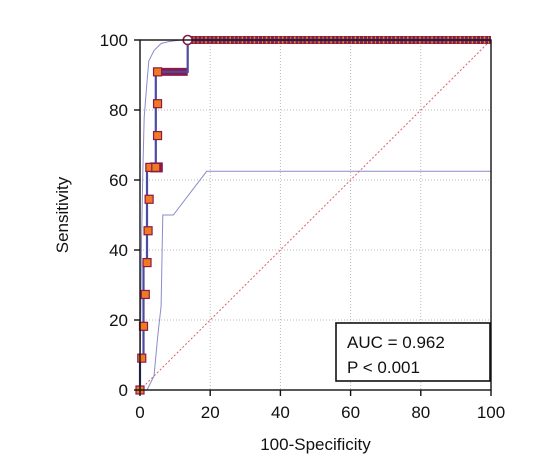  What do you see at coordinates (491, 412) in the screenshot?
I see `x-tick-label: 100` at bounding box center [491, 412].